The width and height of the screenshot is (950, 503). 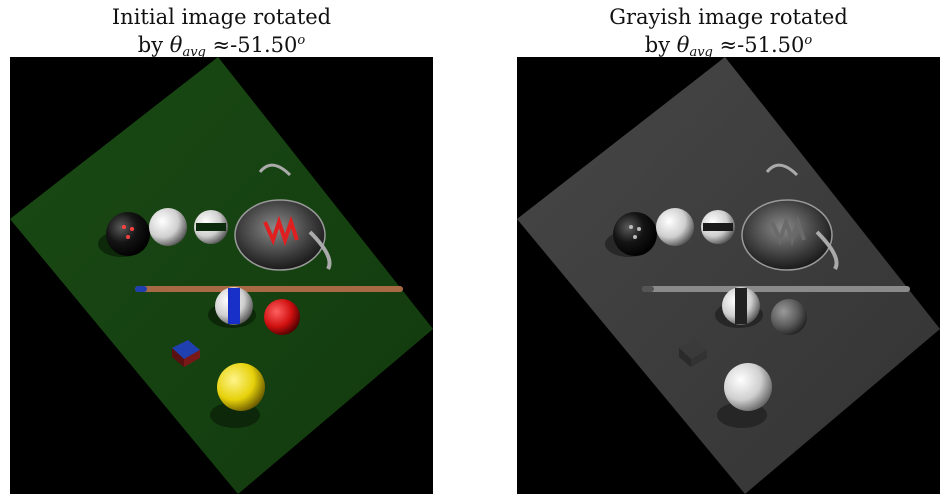 I want to click on red-ball, so click(x=282, y=317).